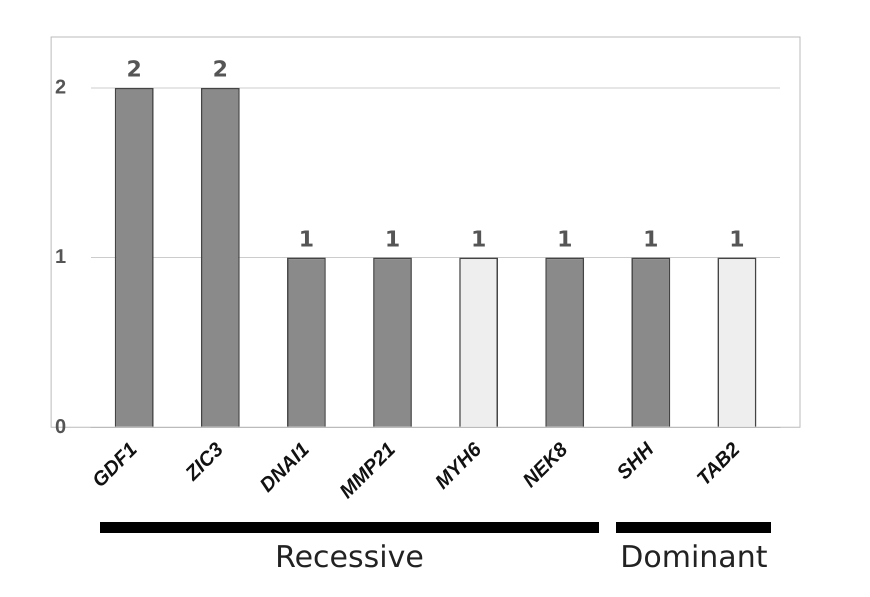  What do you see at coordinates (694, 557) in the screenshot?
I see `text: Dominant` at bounding box center [694, 557].